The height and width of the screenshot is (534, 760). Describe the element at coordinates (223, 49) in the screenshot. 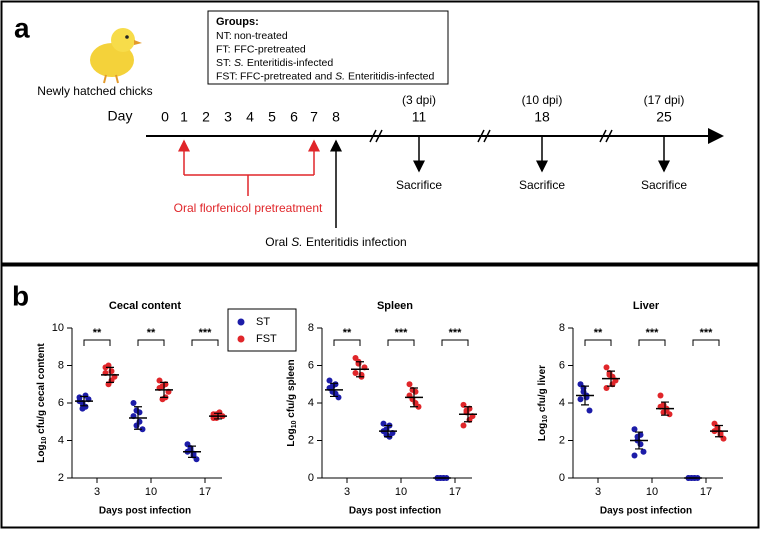

I see `group-code: FT:` at that location.